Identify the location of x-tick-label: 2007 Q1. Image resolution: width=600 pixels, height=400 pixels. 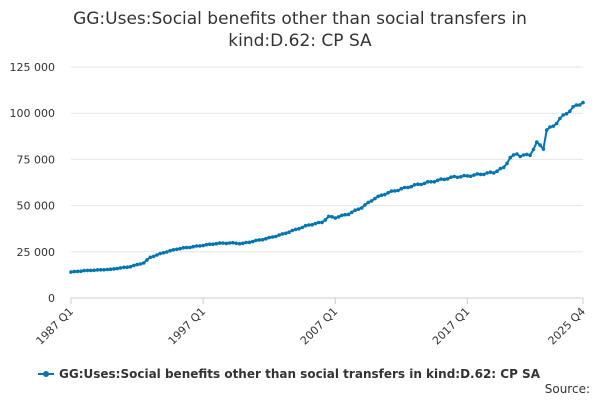
(319, 326).